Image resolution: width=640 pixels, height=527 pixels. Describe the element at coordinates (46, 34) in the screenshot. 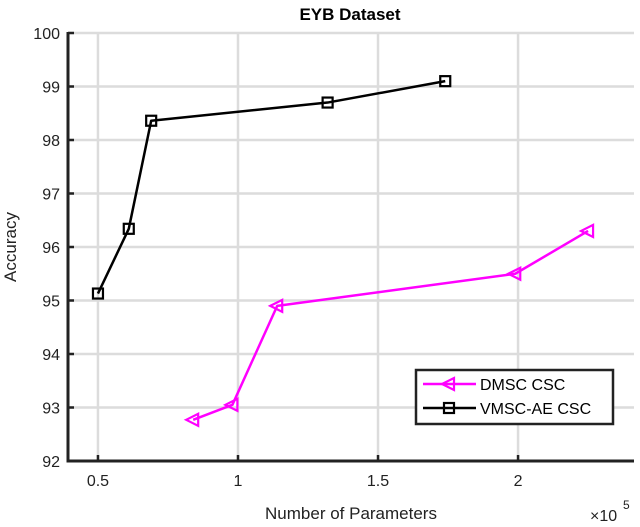

I see `y-tick-label: 100` at that location.